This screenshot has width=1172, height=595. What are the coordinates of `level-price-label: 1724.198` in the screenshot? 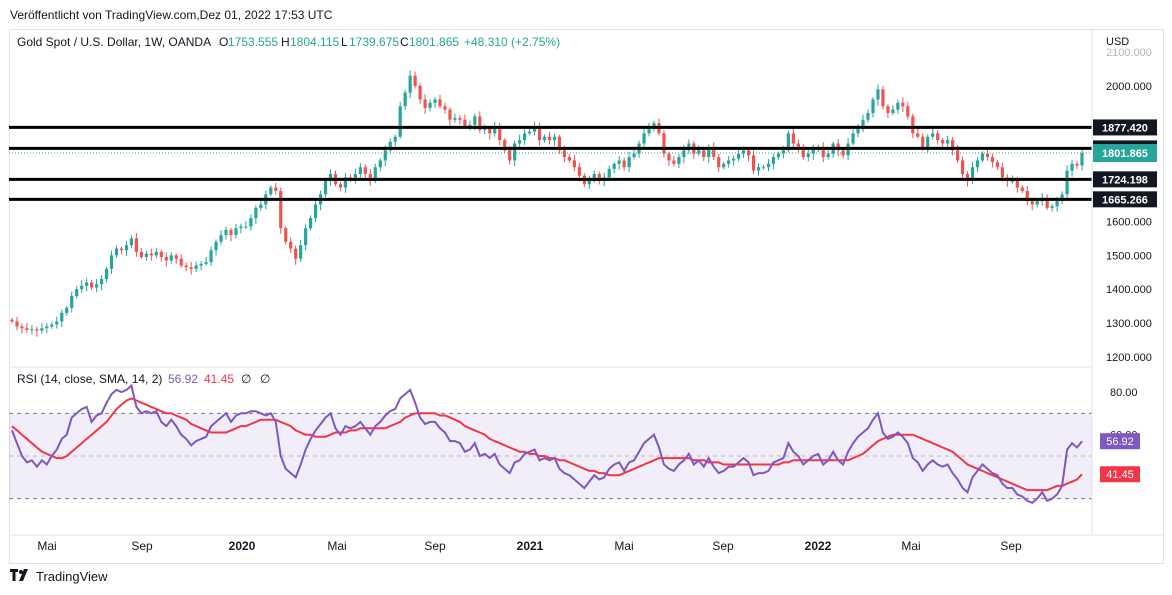 It's located at (1125, 180).